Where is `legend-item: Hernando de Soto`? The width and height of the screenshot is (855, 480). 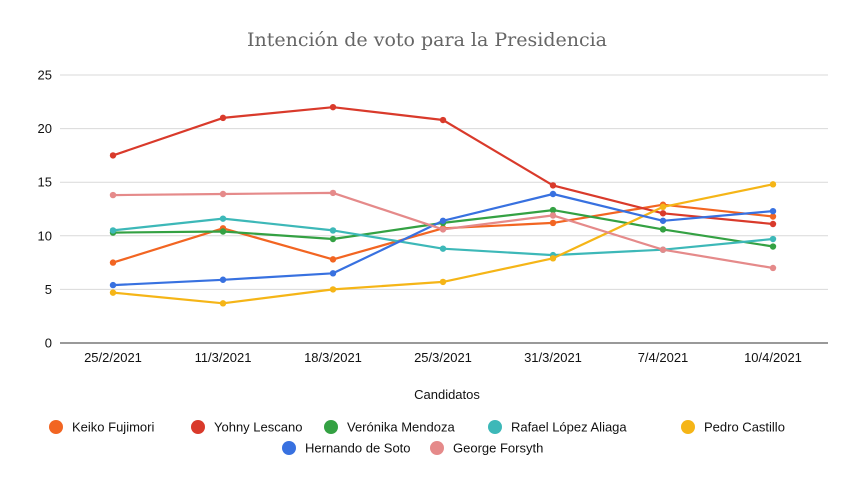 legend-item: Hernando de Soto is located at coordinates (346, 448).